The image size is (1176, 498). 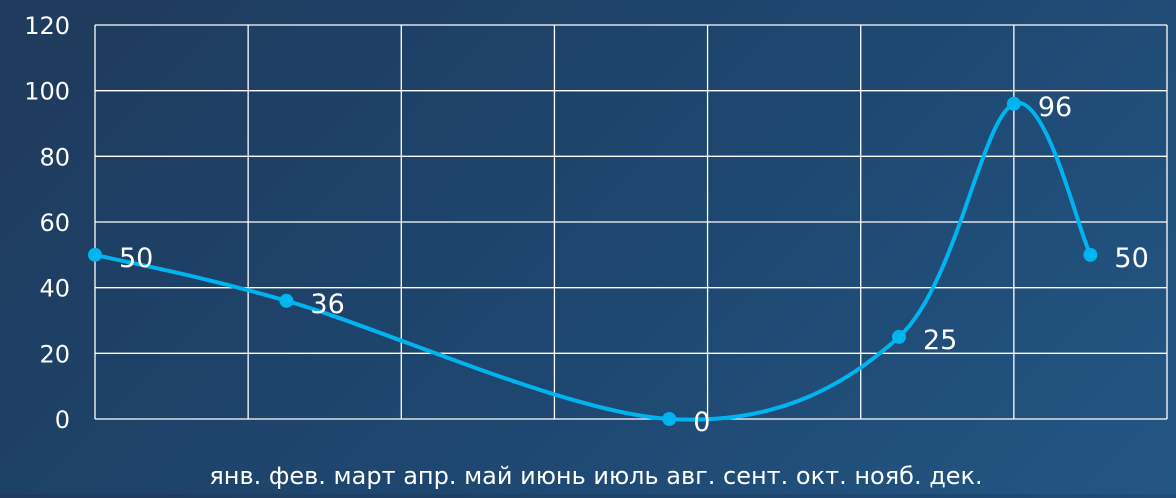 What do you see at coordinates (327, 304) in the screenshot?
I see `data-label: 36` at bounding box center [327, 304].